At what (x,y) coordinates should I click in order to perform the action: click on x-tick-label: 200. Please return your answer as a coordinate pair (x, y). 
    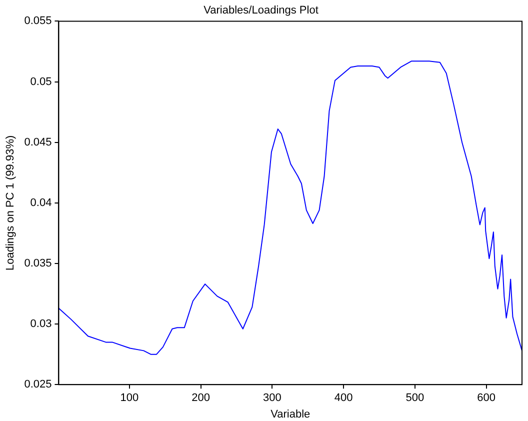
    Looking at the image, I should click on (201, 398).